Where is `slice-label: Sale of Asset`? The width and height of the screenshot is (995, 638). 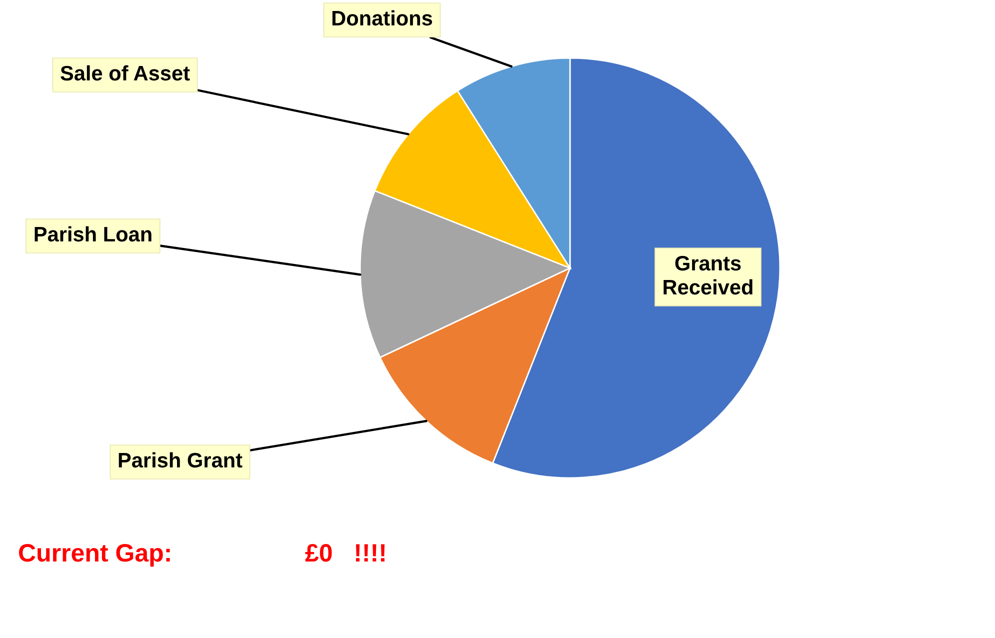 slice-label: Sale of Asset is located at coordinates (125, 73).